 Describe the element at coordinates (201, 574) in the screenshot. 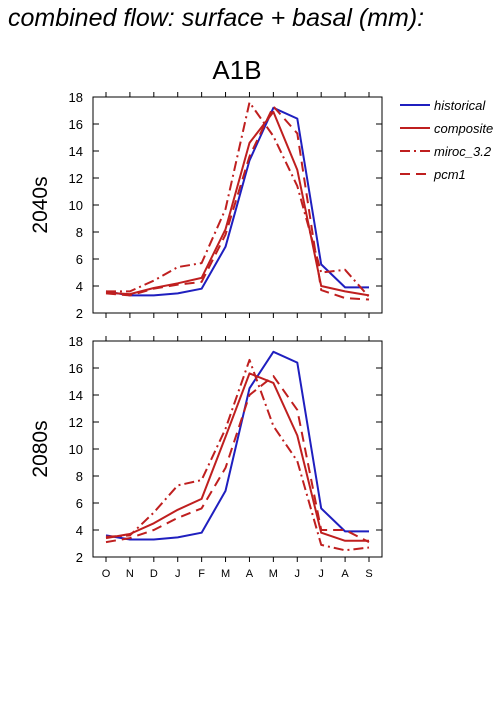

I see `x-tick-label: F` at that location.